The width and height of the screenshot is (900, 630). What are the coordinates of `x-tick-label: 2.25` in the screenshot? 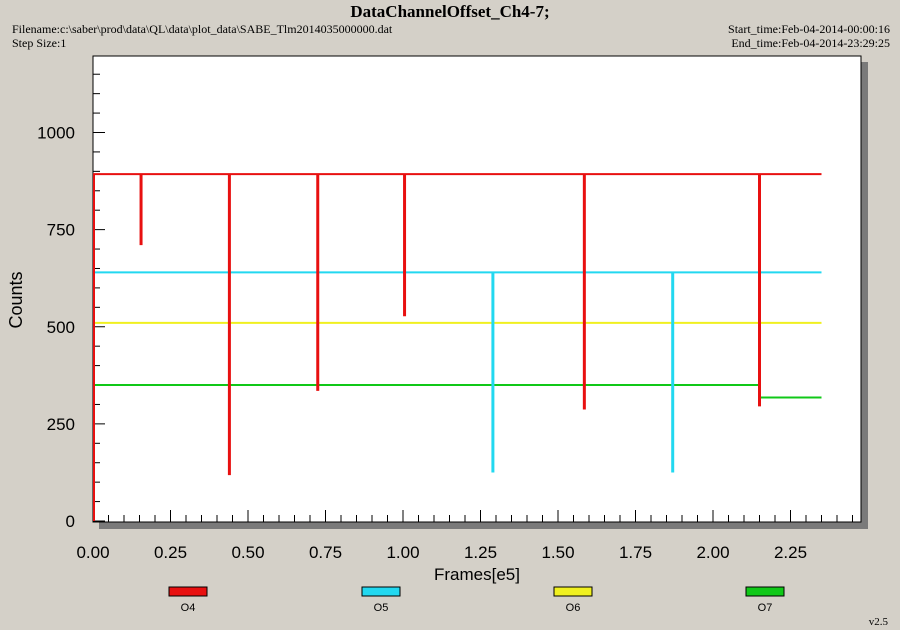 It's located at (790, 552).